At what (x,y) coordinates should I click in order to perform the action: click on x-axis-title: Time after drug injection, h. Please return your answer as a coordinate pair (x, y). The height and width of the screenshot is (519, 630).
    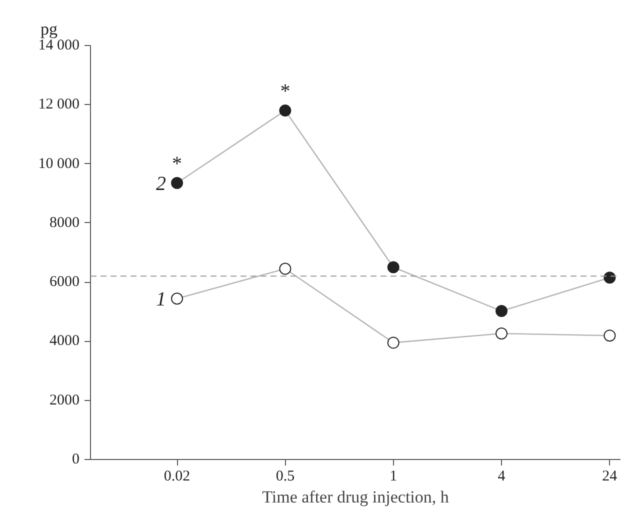
    Looking at the image, I should click on (356, 497).